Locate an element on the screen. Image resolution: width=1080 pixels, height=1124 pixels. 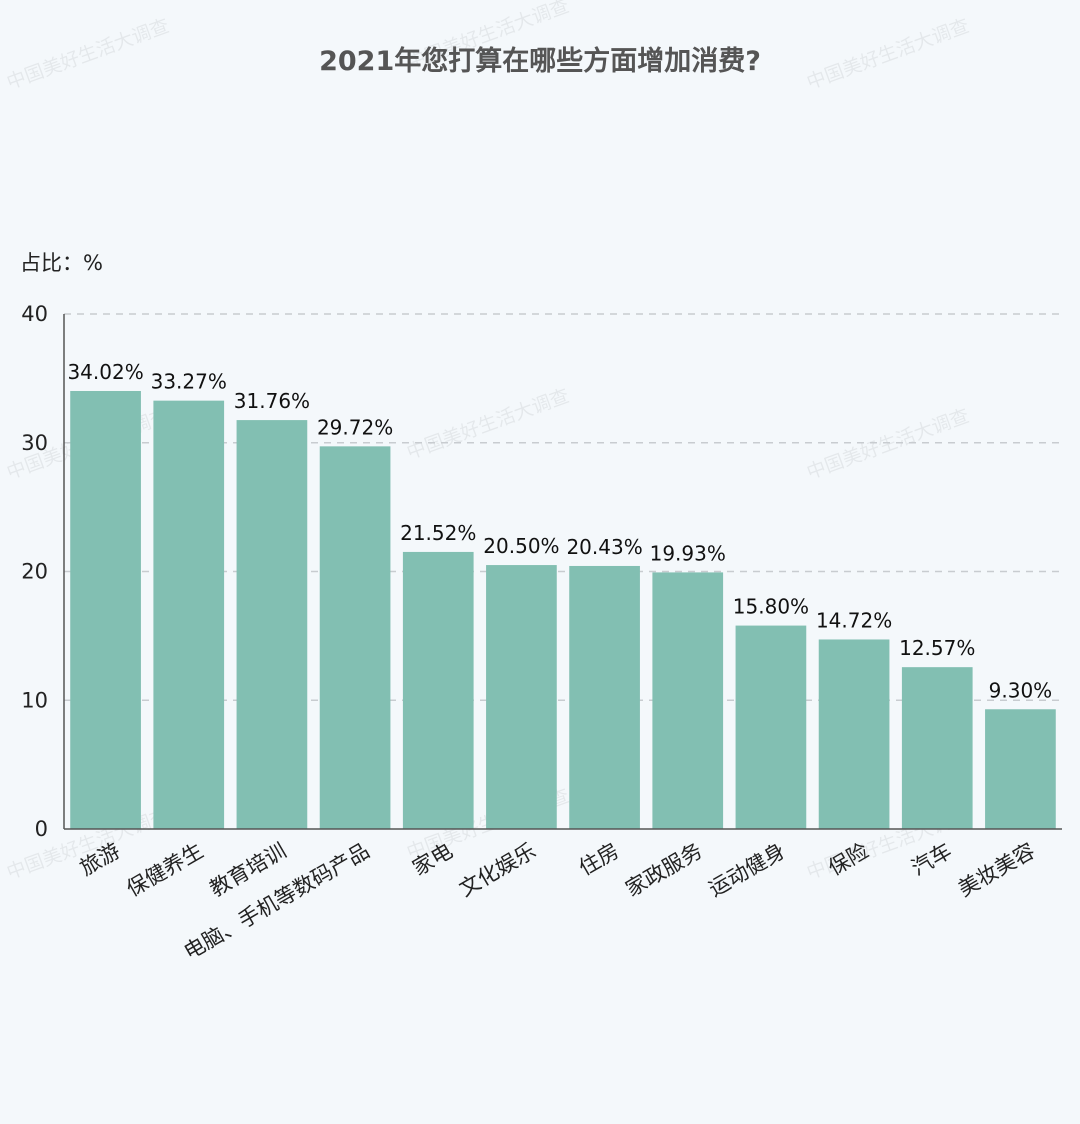
data-label: 31.76% is located at coordinates (272, 401).